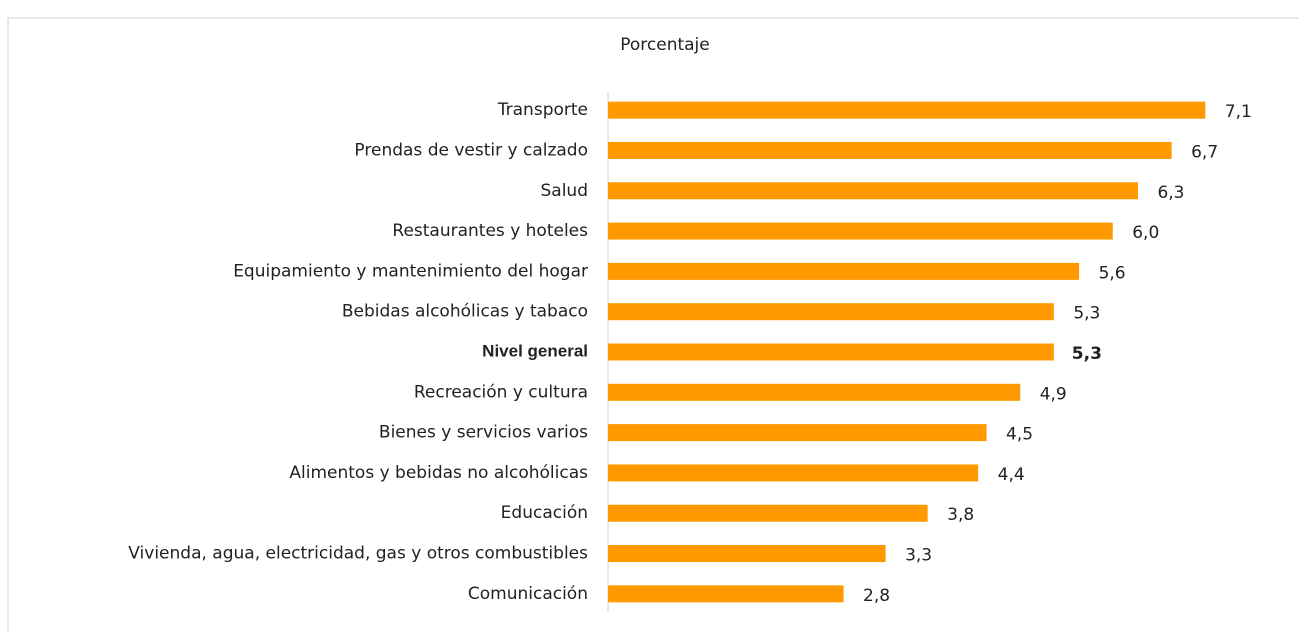  What do you see at coordinates (490, 231) in the screenshot?
I see `category-label: Restaurantes y hoteles` at bounding box center [490, 231].